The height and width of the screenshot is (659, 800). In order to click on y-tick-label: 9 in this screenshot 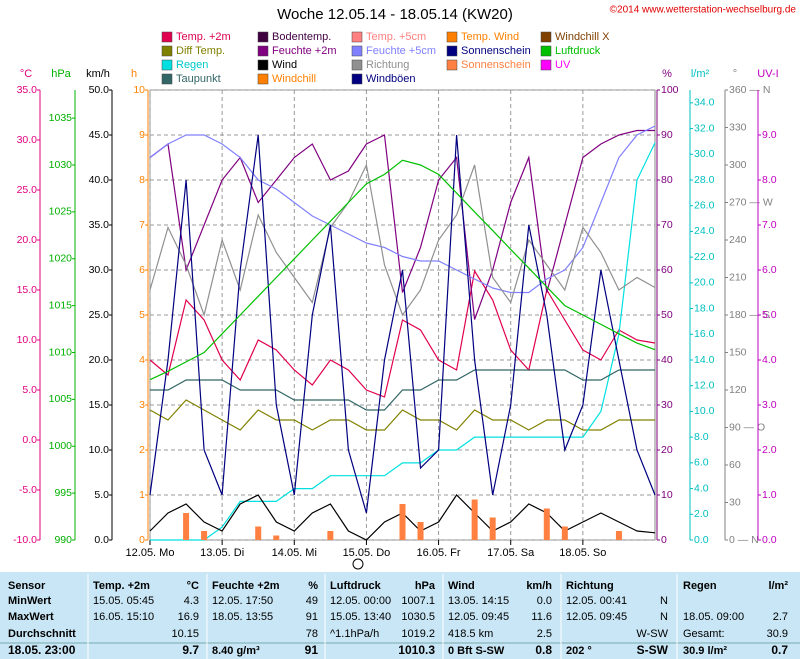, I will do `click(142, 135)`.